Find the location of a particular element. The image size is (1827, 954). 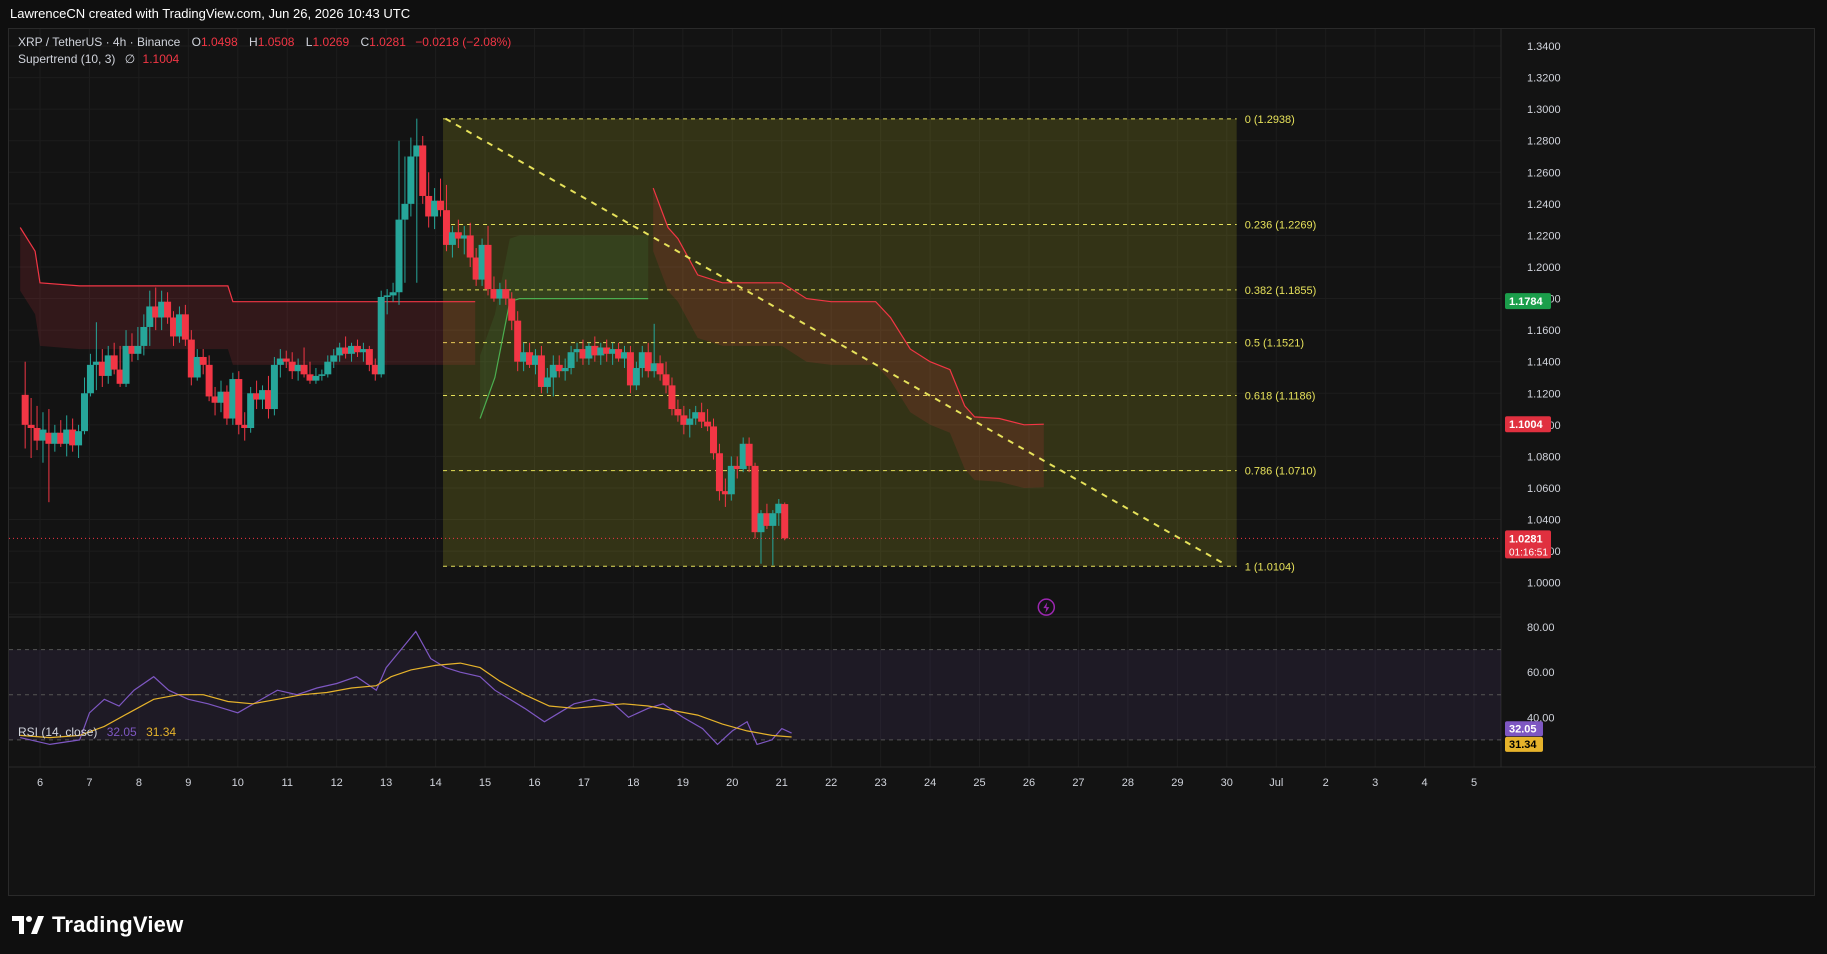

tradingview-logo: TradingView is located at coordinates (97, 925).